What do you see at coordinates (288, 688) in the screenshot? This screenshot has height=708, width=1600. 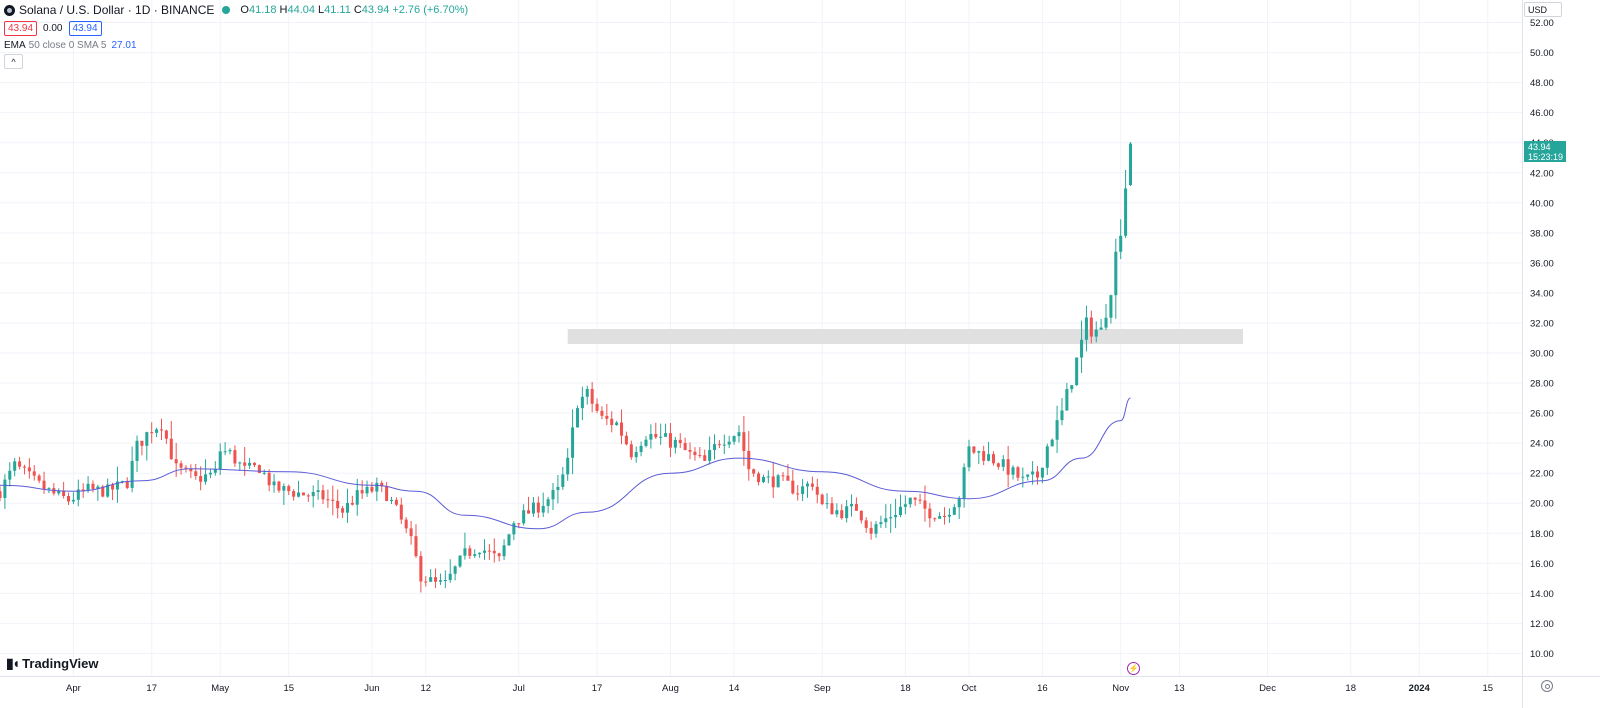 I see `time-tick-label: 15` at bounding box center [288, 688].